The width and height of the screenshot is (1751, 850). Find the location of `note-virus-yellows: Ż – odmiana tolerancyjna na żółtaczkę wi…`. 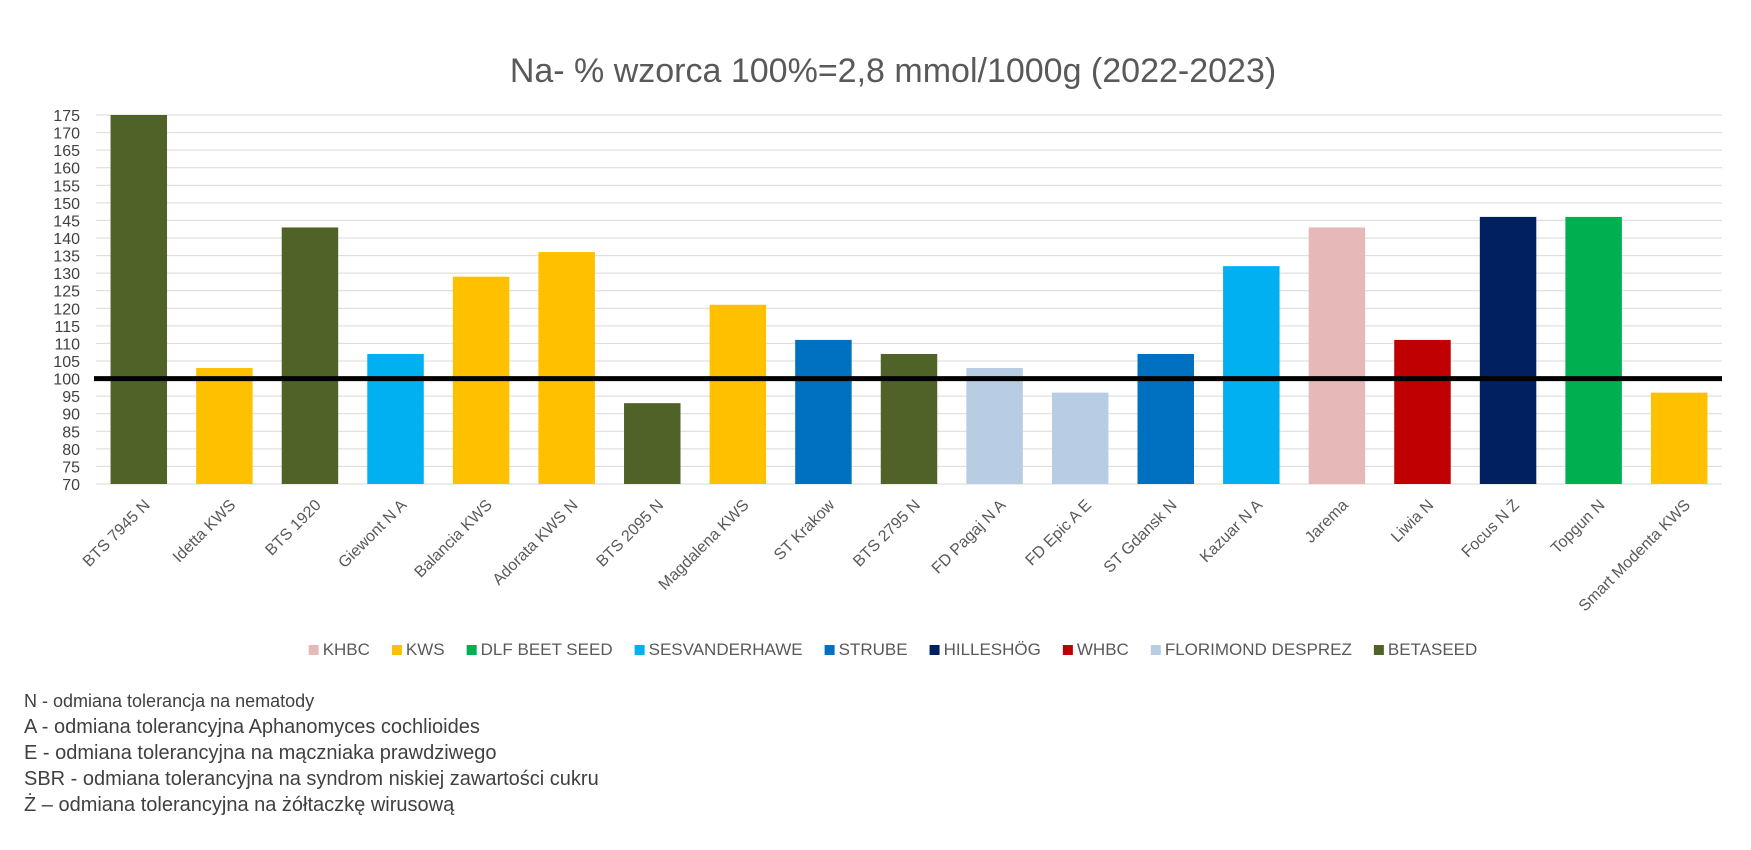

note-virus-yellows: Ż – odmiana tolerancyjna na żółtaczkę wi… is located at coordinates (239, 805).